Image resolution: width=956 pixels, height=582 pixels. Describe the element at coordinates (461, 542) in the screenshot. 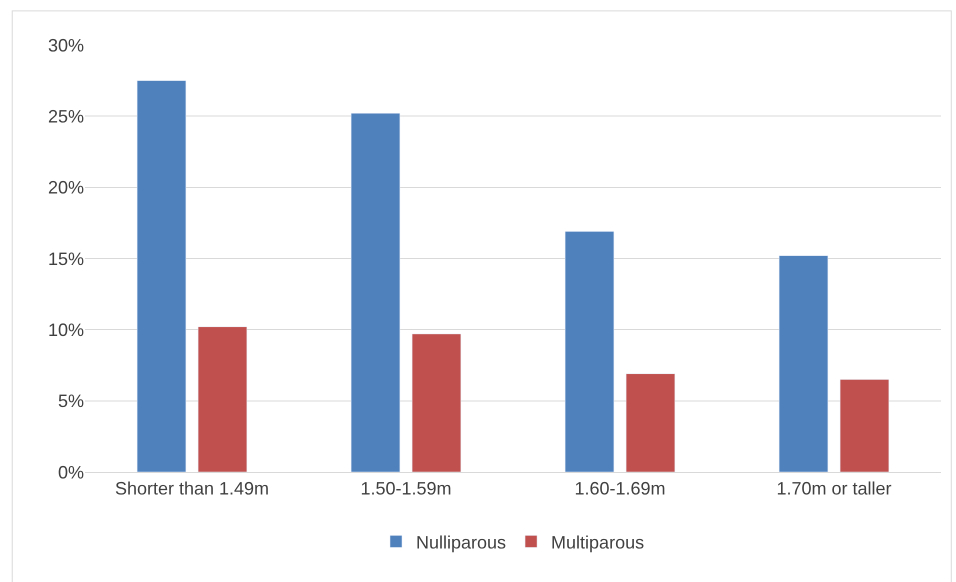

I see `legend-label: Nulliparous` at that location.